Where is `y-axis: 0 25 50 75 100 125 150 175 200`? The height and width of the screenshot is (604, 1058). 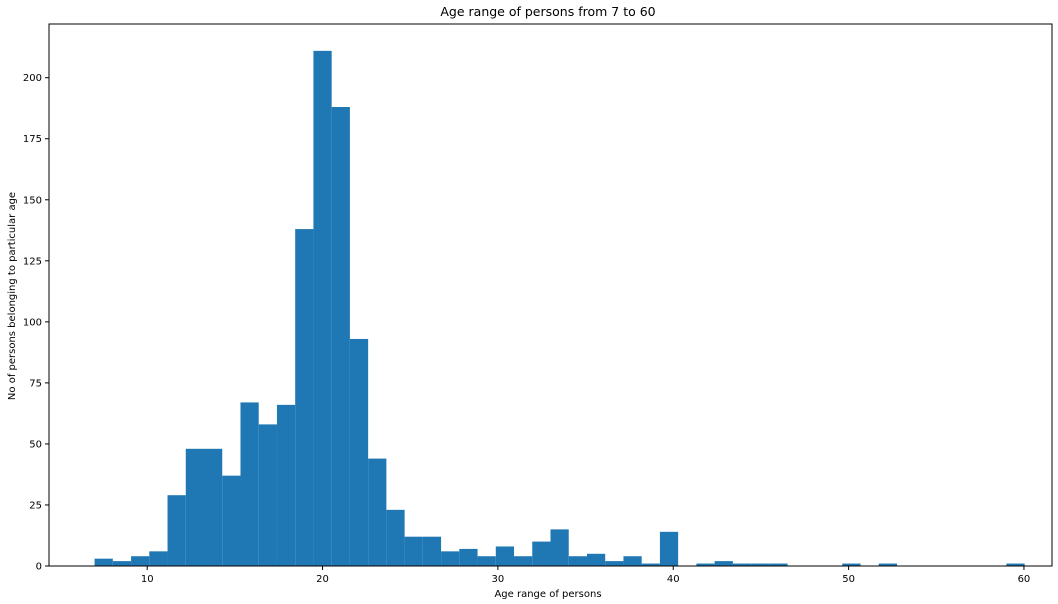
y-axis: 0 25 50 75 100 125 150 175 200 is located at coordinates (36, 323).